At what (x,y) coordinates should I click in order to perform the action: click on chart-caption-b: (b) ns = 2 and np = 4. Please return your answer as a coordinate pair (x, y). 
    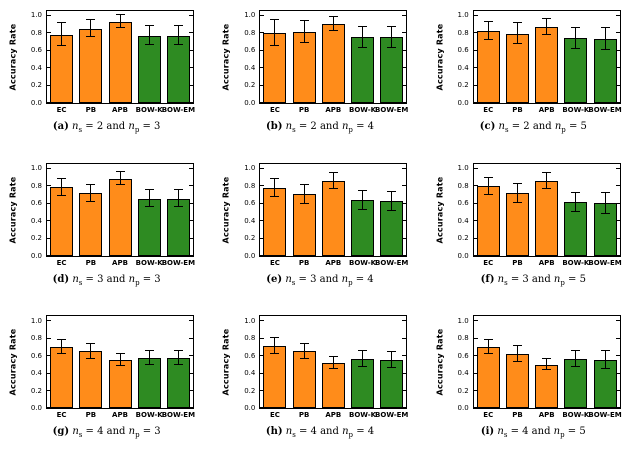
    Looking at the image, I should click on (319, 127).